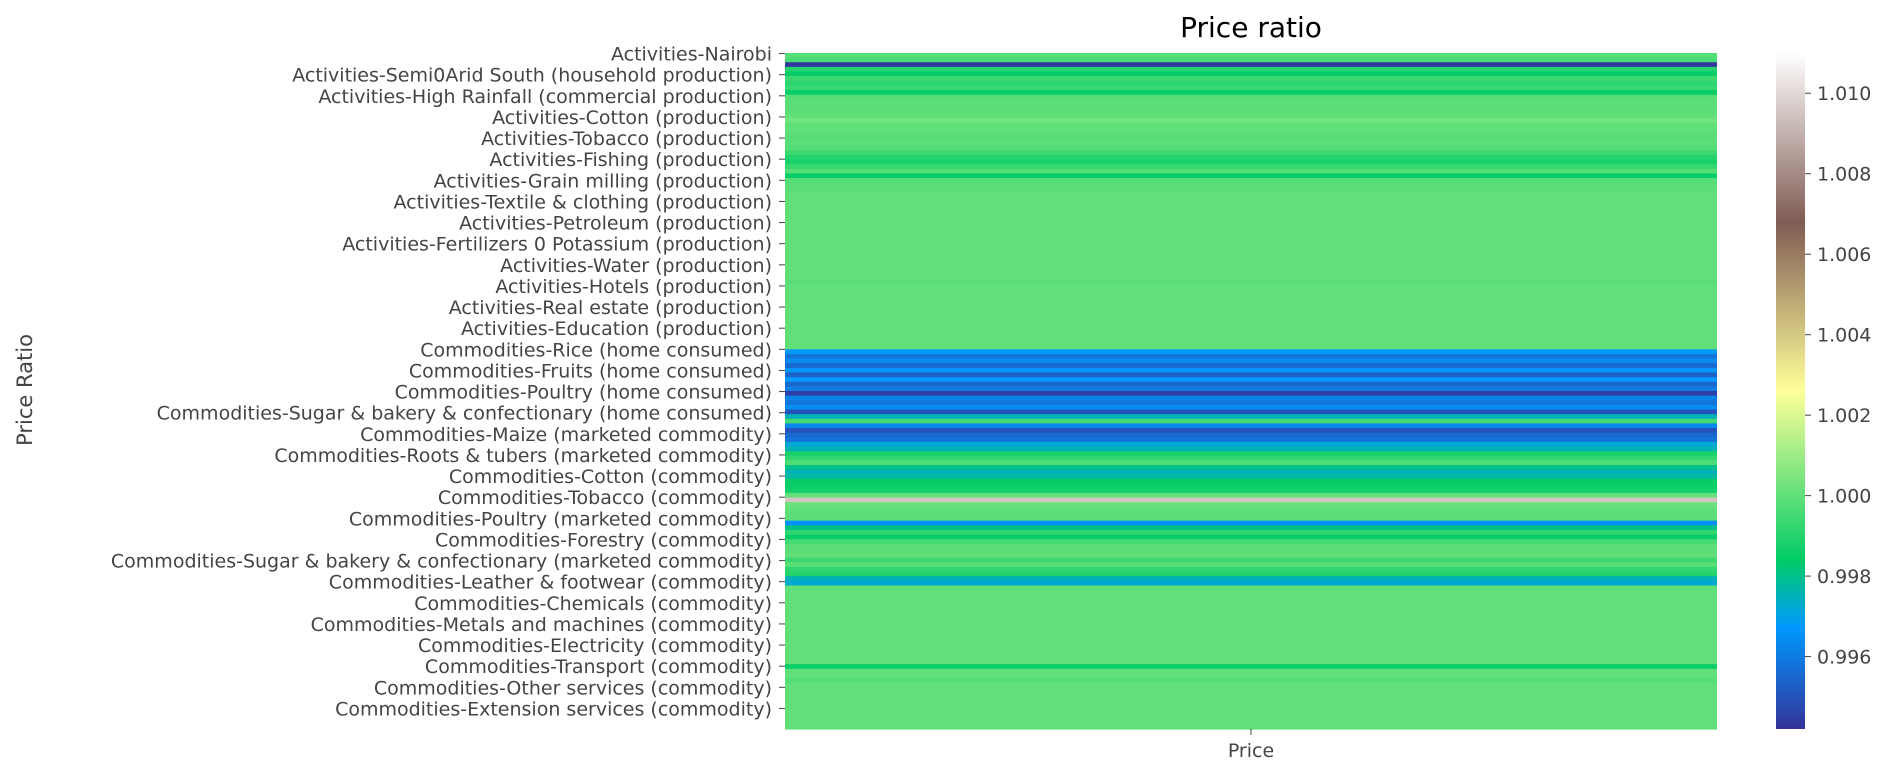  Describe the element at coordinates (626, 139) in the screenshot. I see `y-tick-label: Activities-Tobacco (production)` at that location.